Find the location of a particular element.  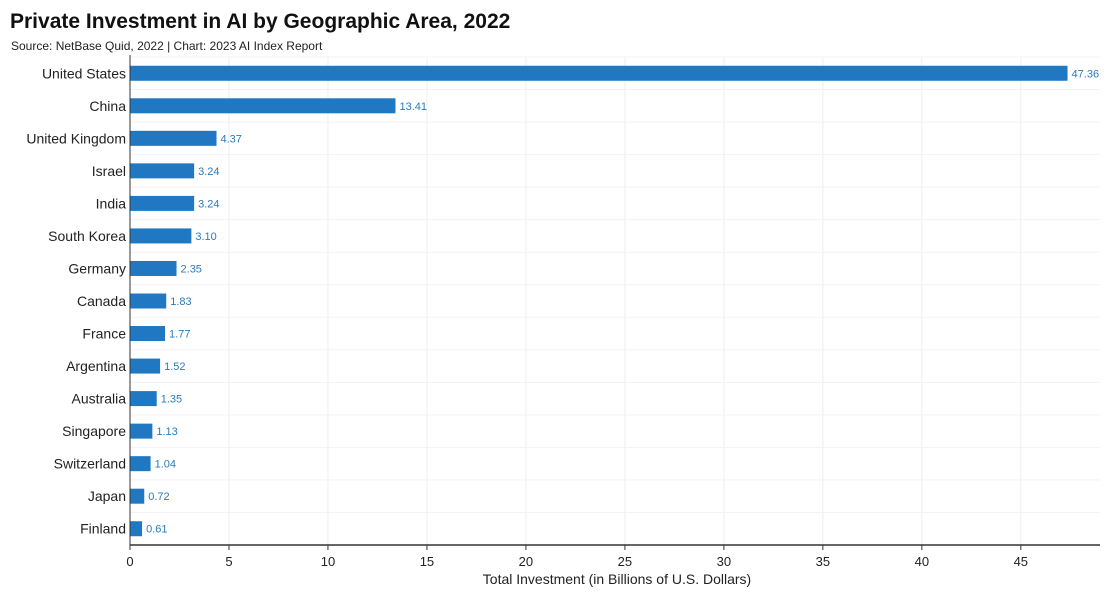

x-tick-label: 25 is located at coordinates (625, 561).